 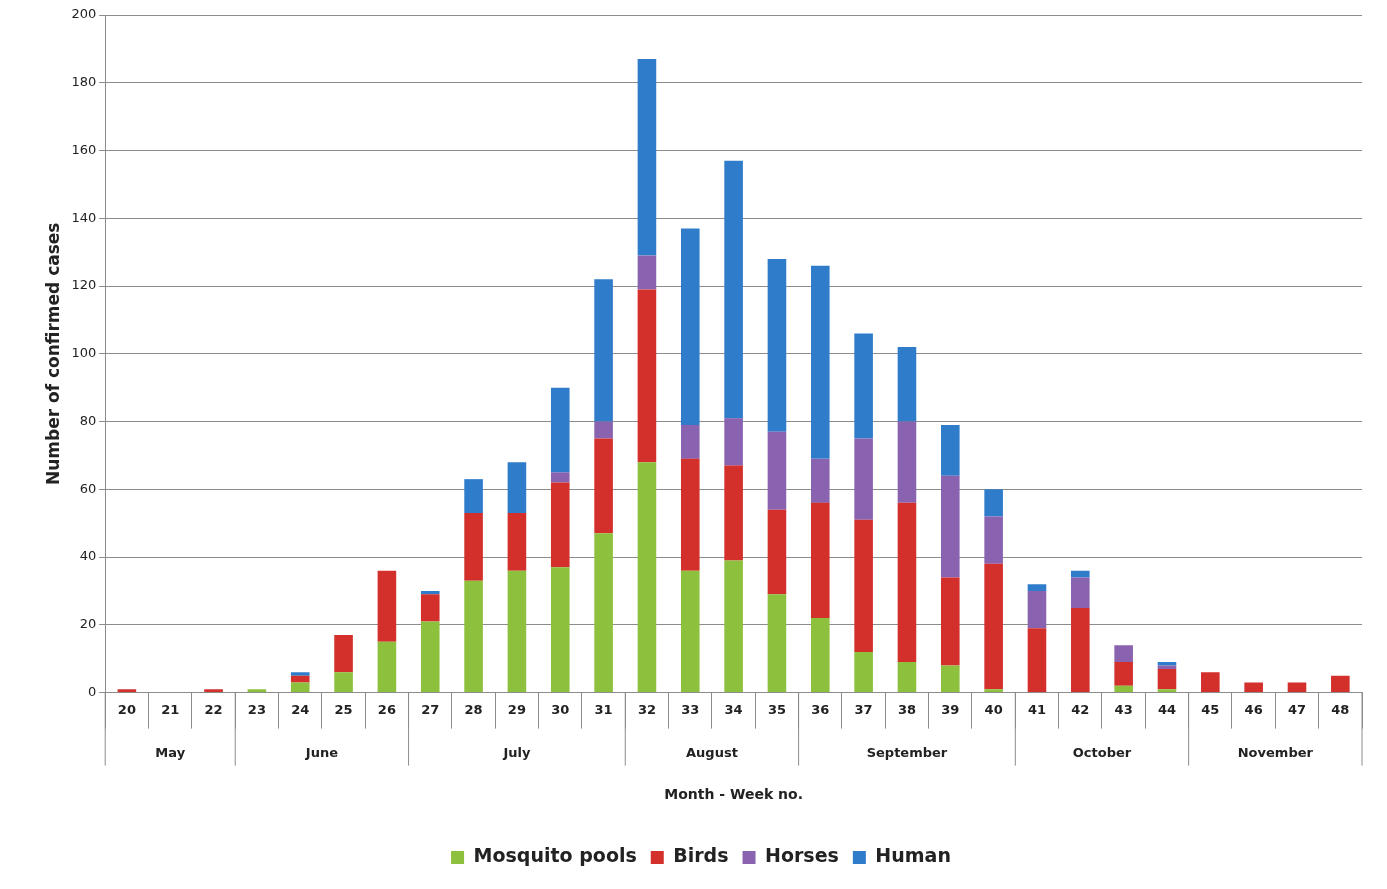 What do you see at coordinates (84, 14) in the screenshot?
I see `y-tick-label: 200` at bounding box center [84, 14].